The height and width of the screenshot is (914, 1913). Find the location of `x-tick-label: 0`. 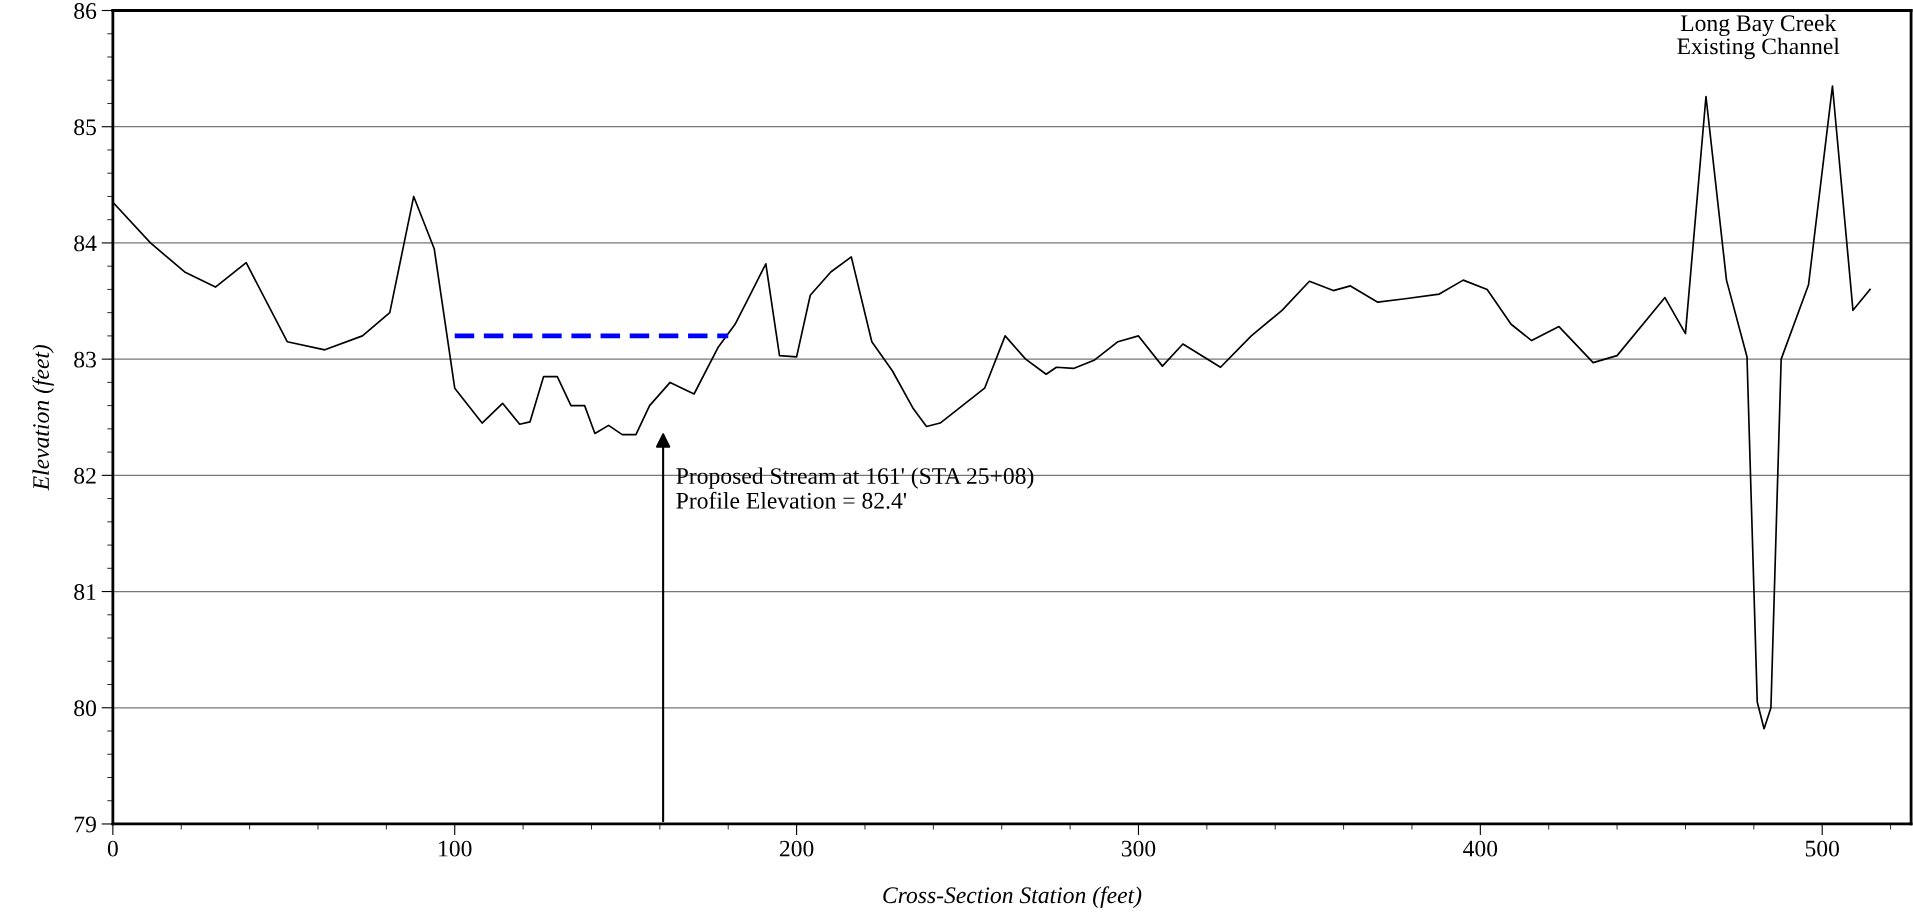

x-tick-label: 0 is located at coordinates (112, 848).